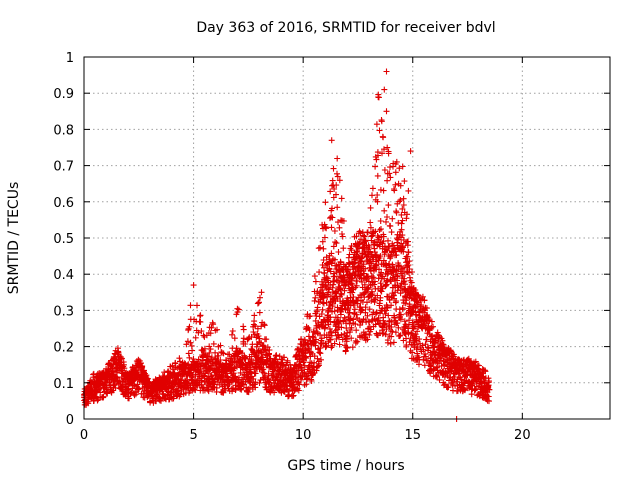 The image size is (640, 480). I want to click on y-tick-label: 0.1, so click(63, 384).